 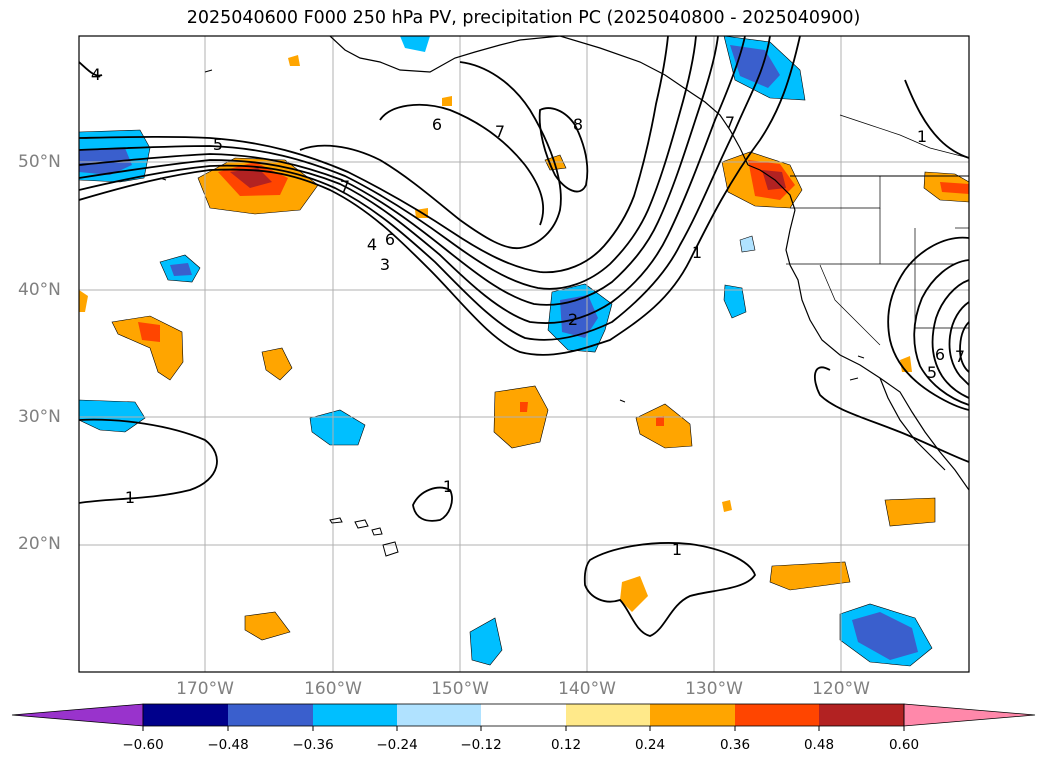 What do you see at coordinates (904, 745) in the screenshot?
I see `colorbar-tick-label: 0.60` at bounding box center [904, 745].